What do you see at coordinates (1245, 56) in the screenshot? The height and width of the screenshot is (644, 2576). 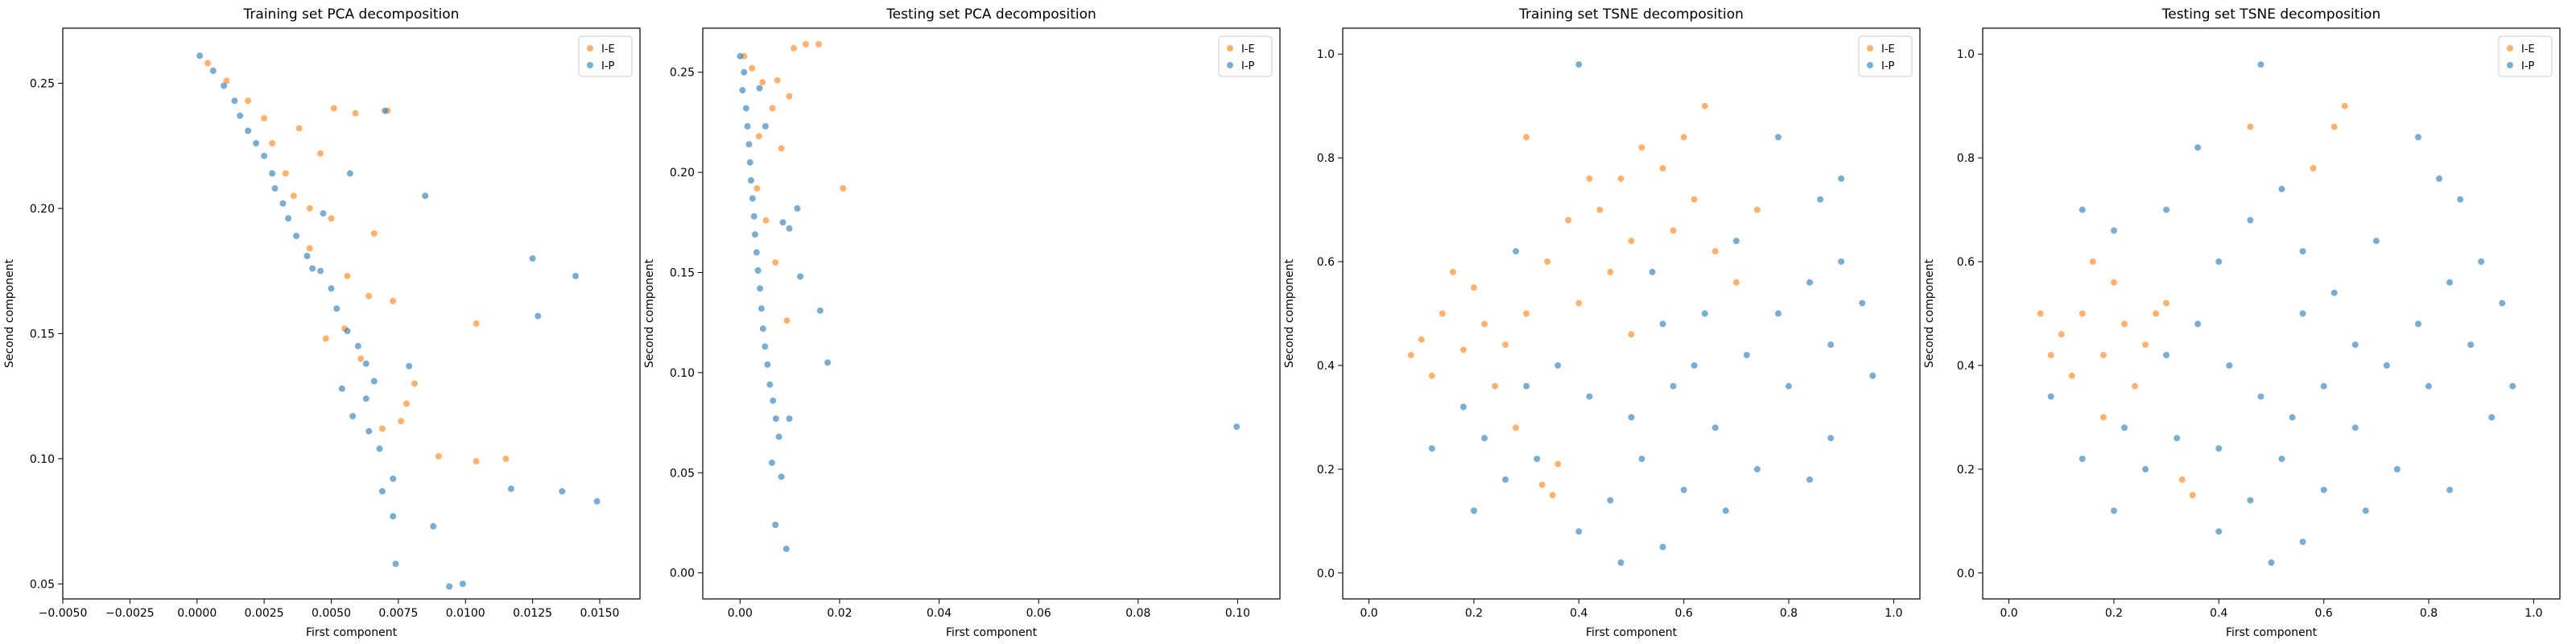 I see `legend: I-E I-P` at bounding box center [1245, 56].